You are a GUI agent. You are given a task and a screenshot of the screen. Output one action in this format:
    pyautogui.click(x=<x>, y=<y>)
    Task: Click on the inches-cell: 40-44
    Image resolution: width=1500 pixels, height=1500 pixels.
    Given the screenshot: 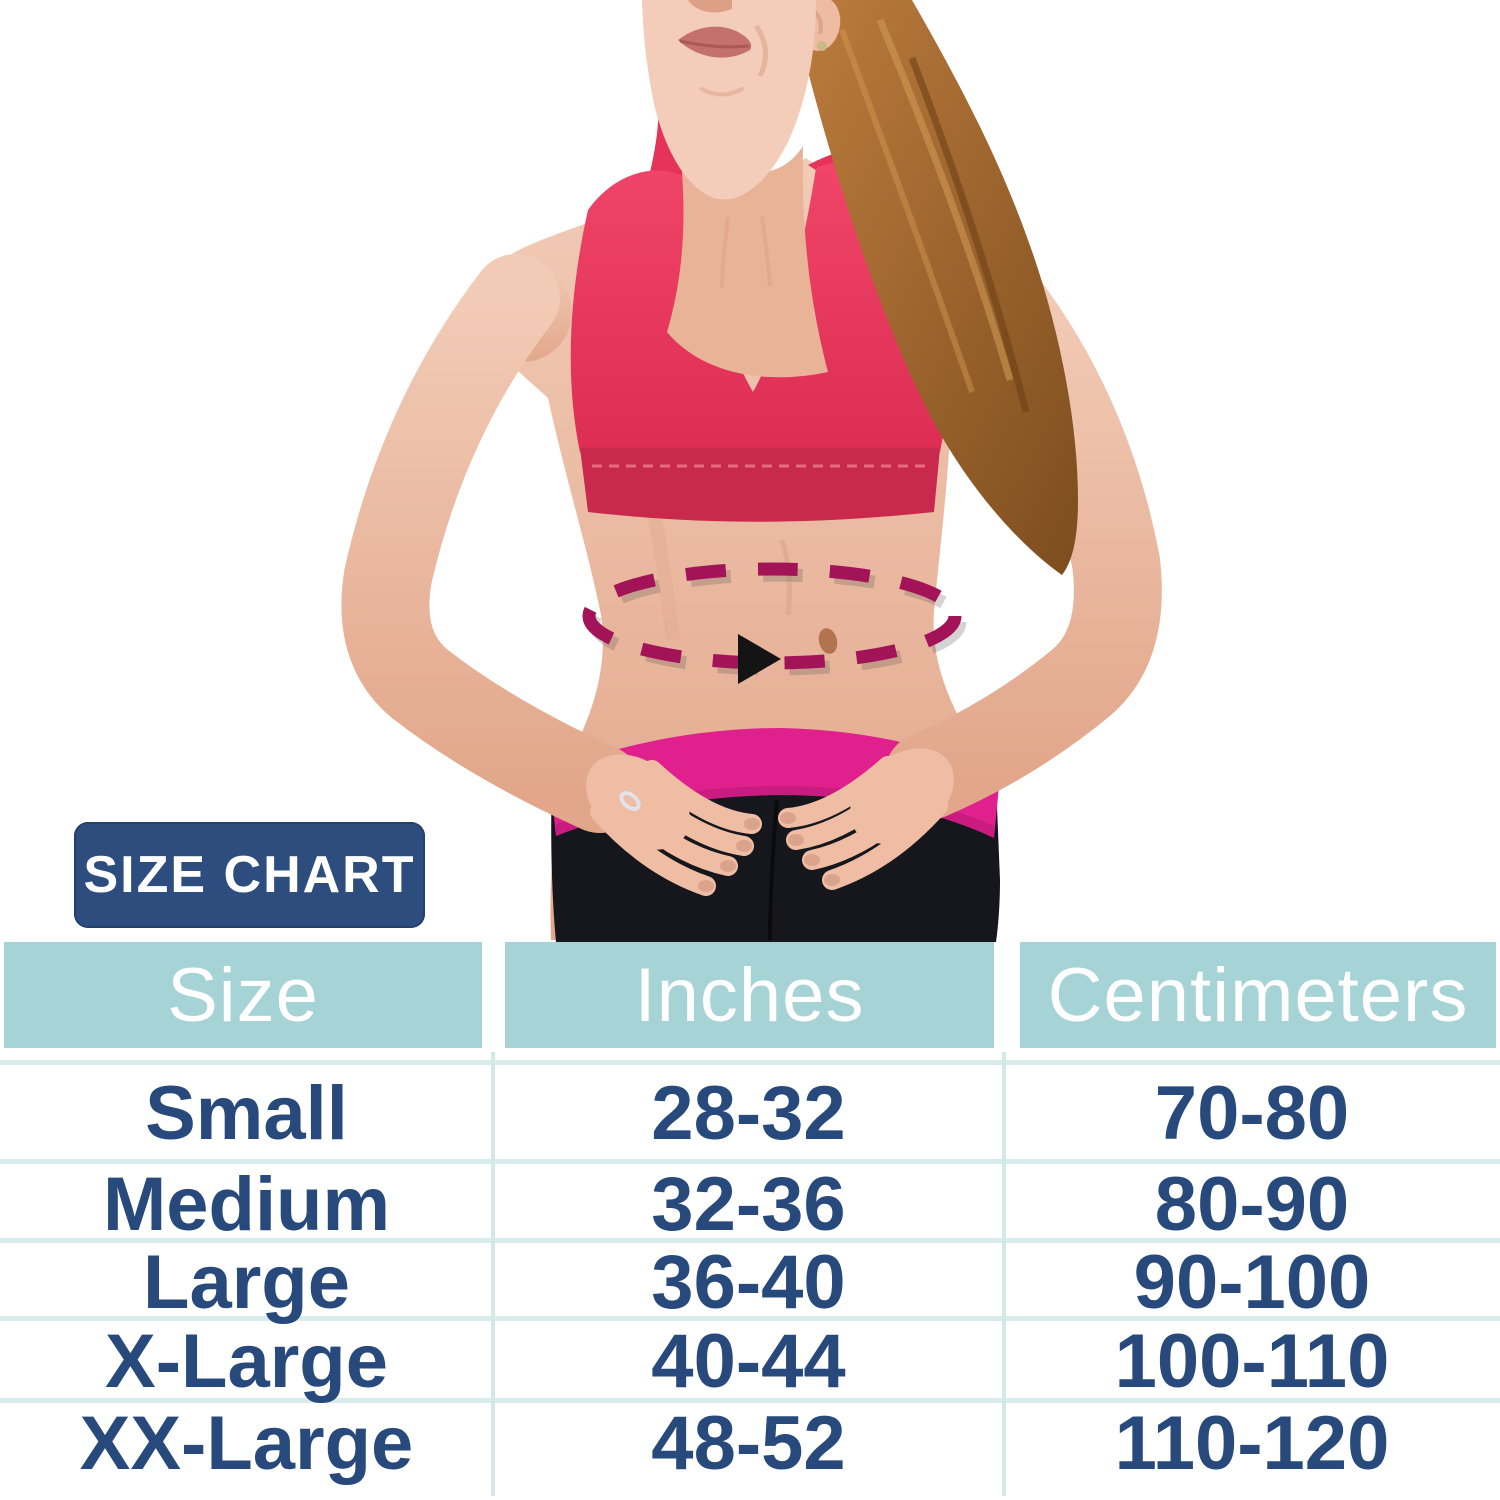 What is the action you would take?
    pyautogui.click(x=748, y=1361)
    